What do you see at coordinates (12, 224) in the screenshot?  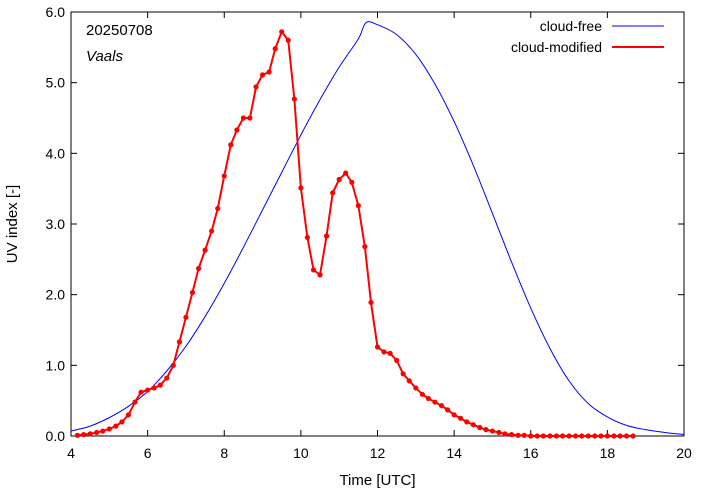 I see `y-axis-label: UV index [-]` at bounding box center [12, 224].